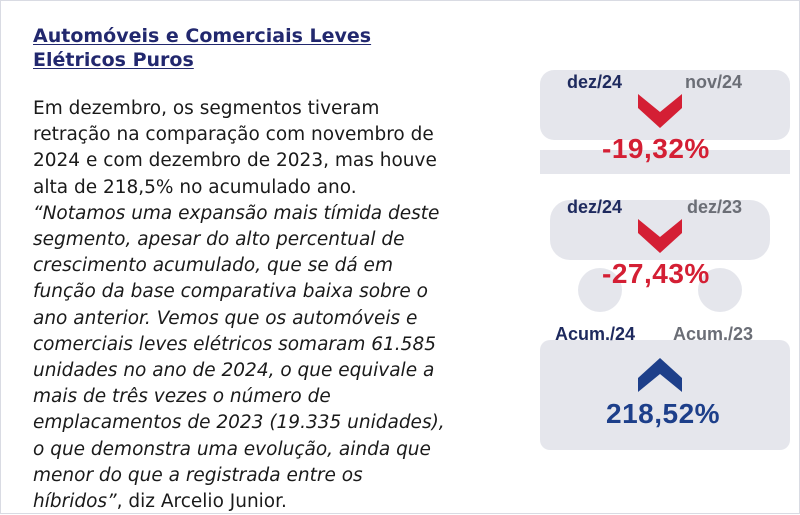  I want to click on quote-line: segmento, apesar do alto percentual de, so click(219, 240).